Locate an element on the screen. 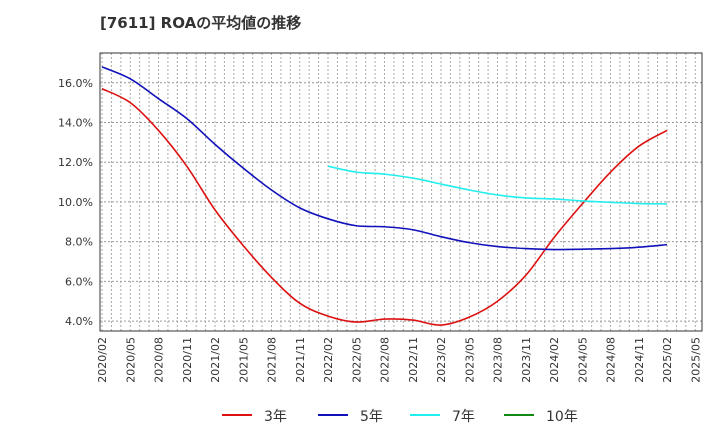 This screenshot has width=720, height=440. y-tick-label: 16.0% is located at coordinates (75, 83).